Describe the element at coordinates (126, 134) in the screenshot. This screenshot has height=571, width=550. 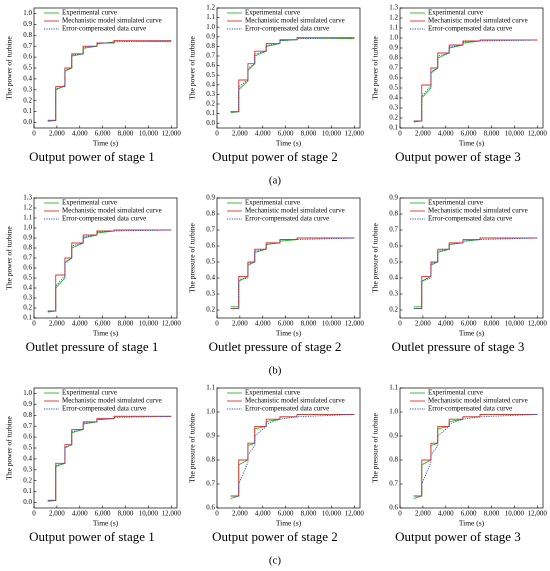
I see `x-tick-label: 8,000` at that location.